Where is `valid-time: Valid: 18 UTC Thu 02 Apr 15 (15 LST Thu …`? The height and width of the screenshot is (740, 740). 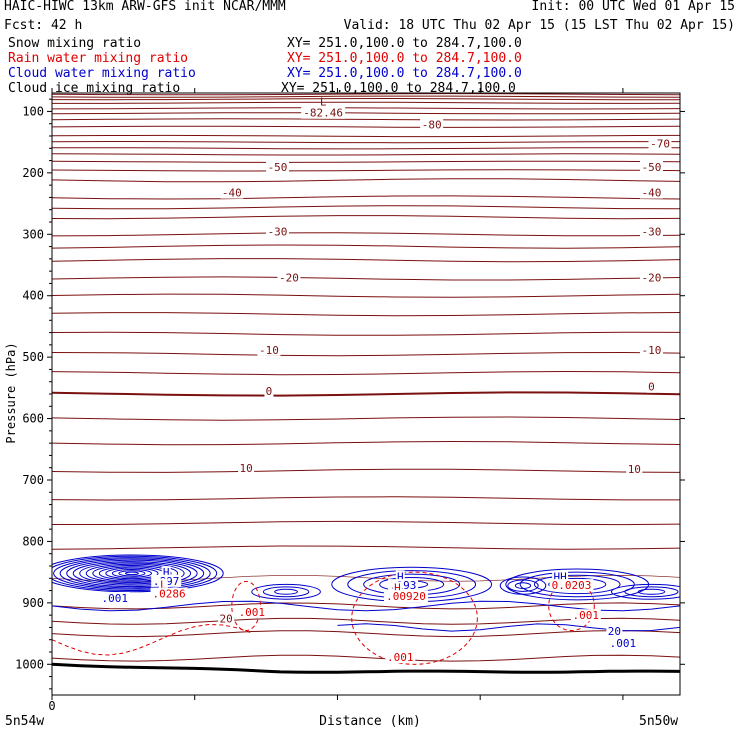 valid-time: Valid: 18 UTC Thu 02 Apr 15 (15 LST Thu … is located at coordinates (539, 25).